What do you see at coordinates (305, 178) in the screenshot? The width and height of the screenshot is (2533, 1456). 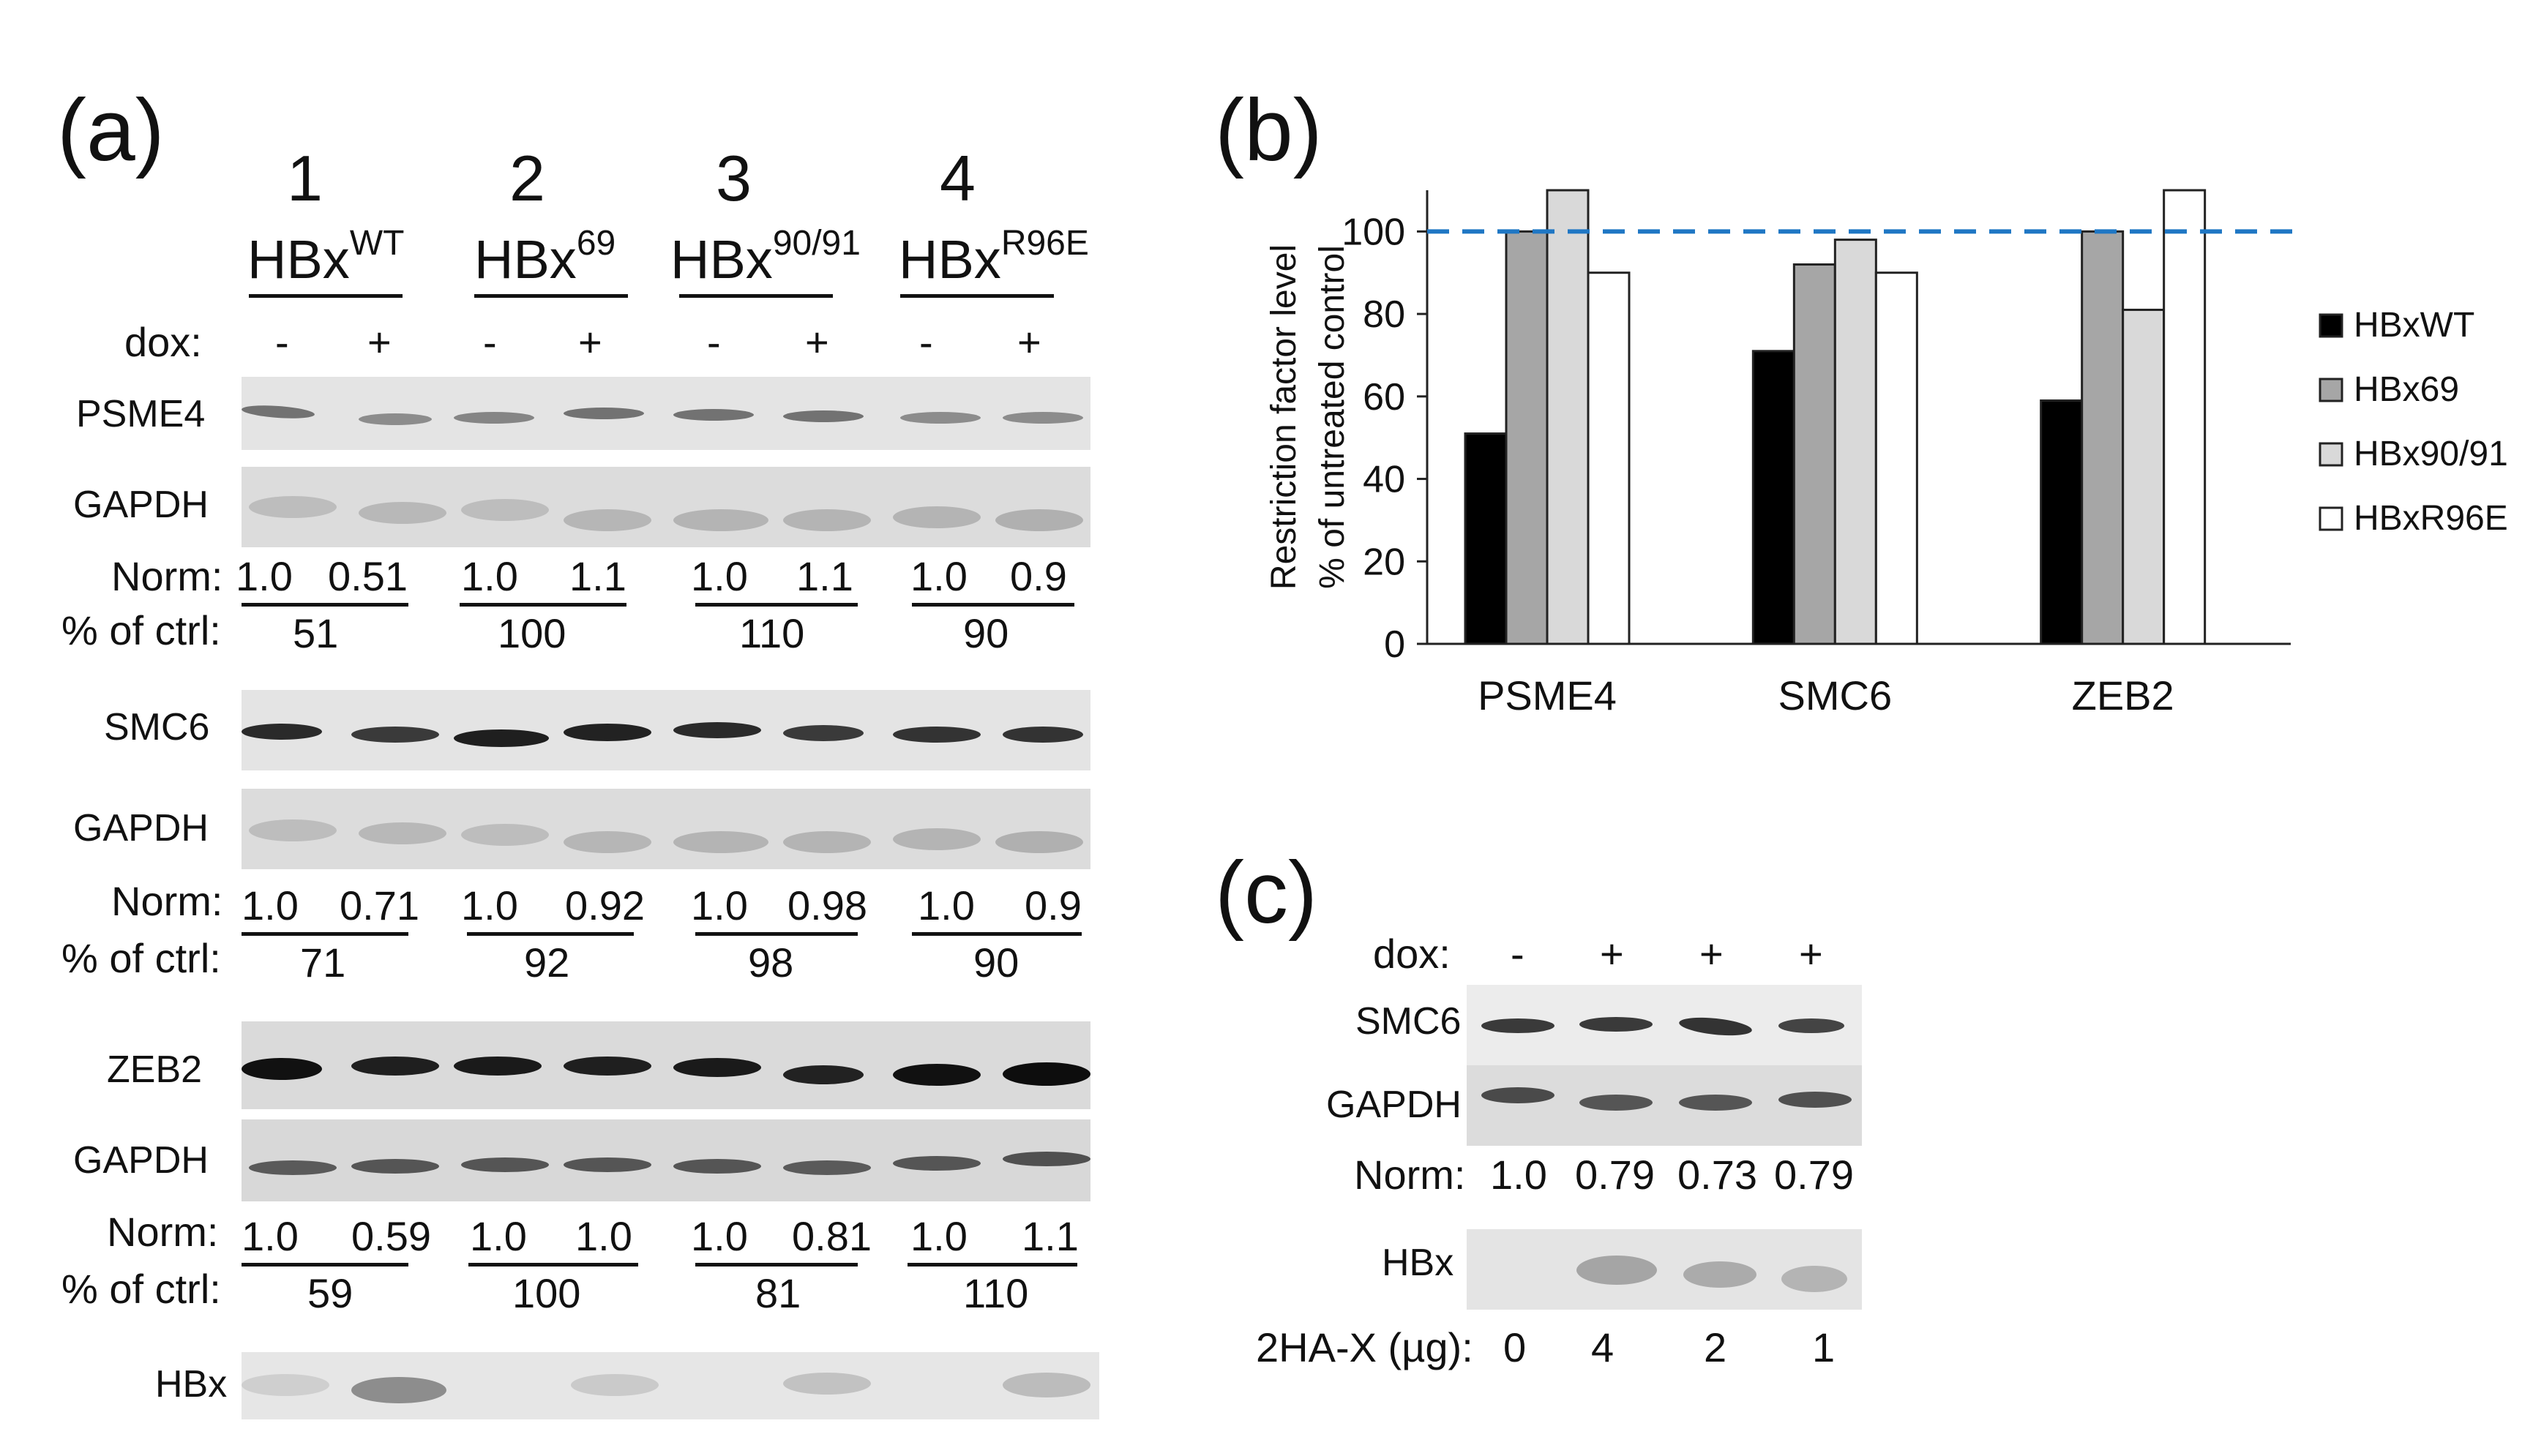 I see `lane-number: 1` at bounding box center [305, 178].